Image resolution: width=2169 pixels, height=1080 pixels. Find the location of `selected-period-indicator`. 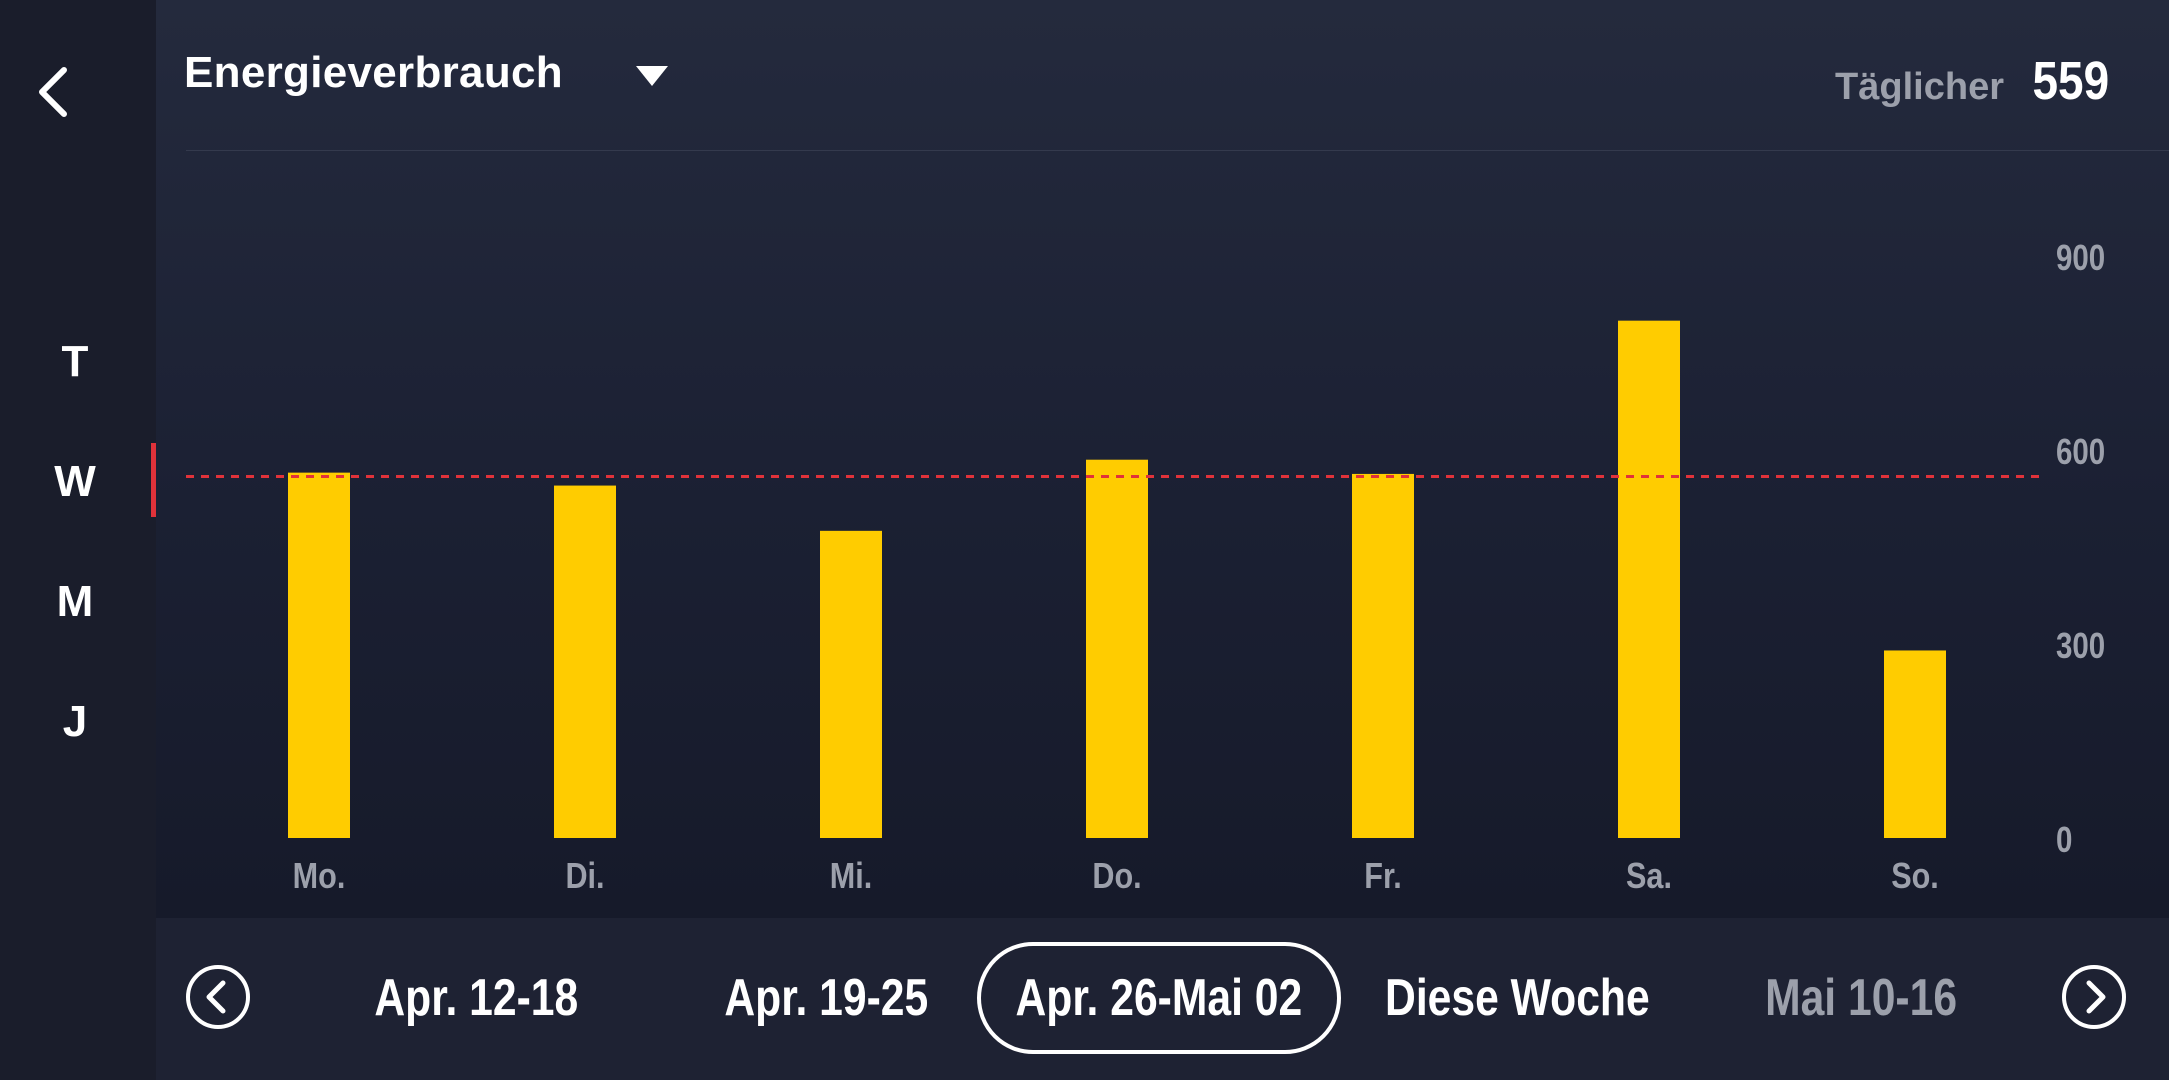

selected-period-indicator is located at coordinates (153, 480).